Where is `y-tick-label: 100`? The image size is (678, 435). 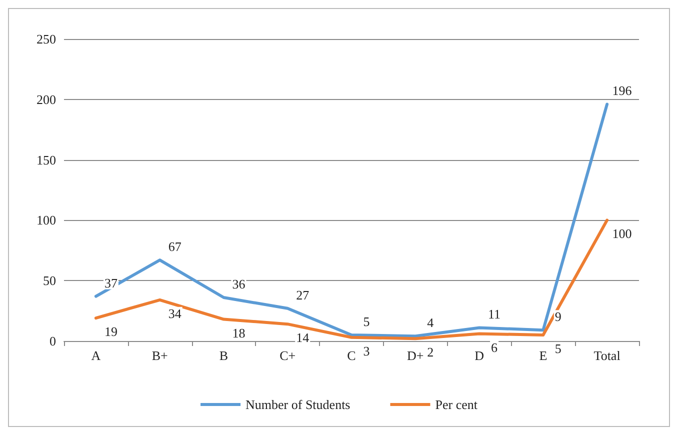
y-tick-label: 100 is located at coordinates (46, 220).